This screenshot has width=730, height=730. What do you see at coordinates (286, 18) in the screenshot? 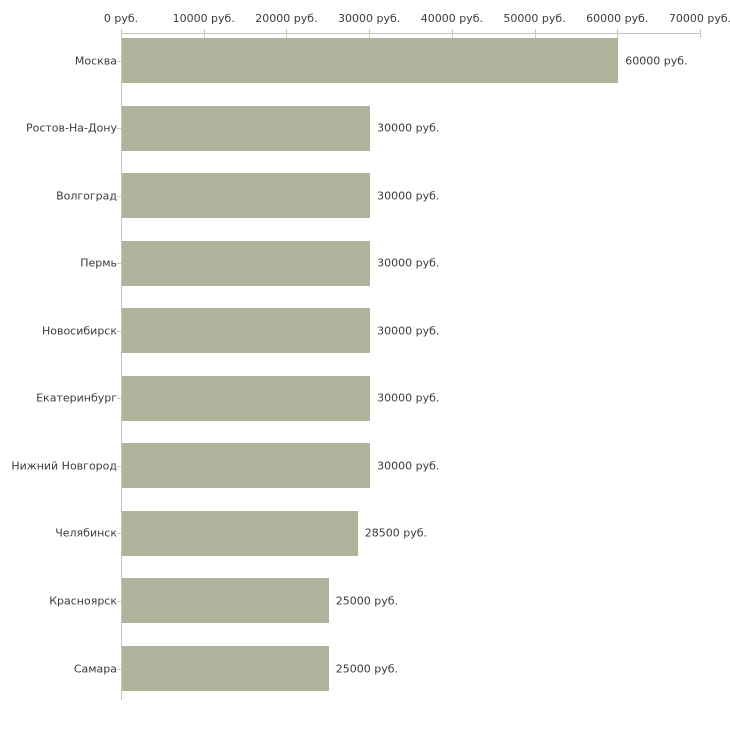
I see `x-tick-label: 20000 руб.` at bounding box center [286, 18].